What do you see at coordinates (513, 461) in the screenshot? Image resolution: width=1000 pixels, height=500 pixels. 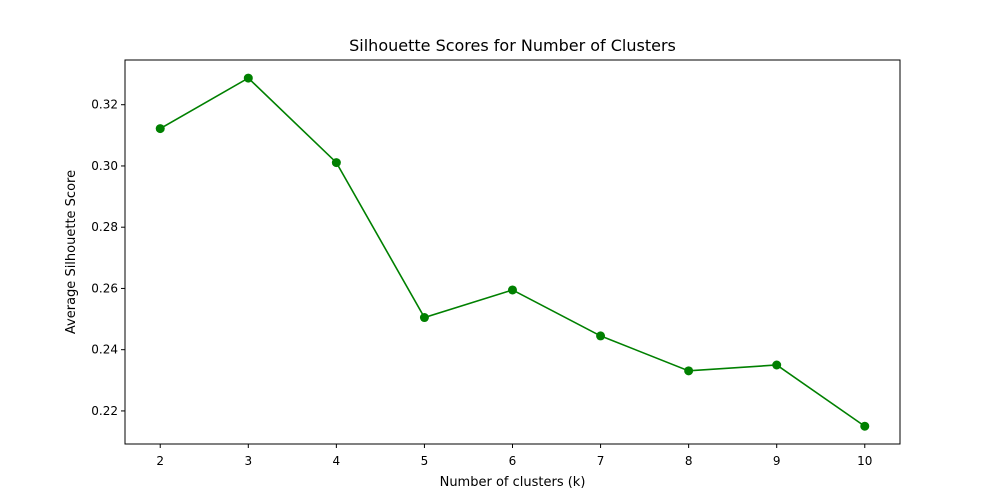 I see `x-tick-label: 6` at bounding box center [513, 461].